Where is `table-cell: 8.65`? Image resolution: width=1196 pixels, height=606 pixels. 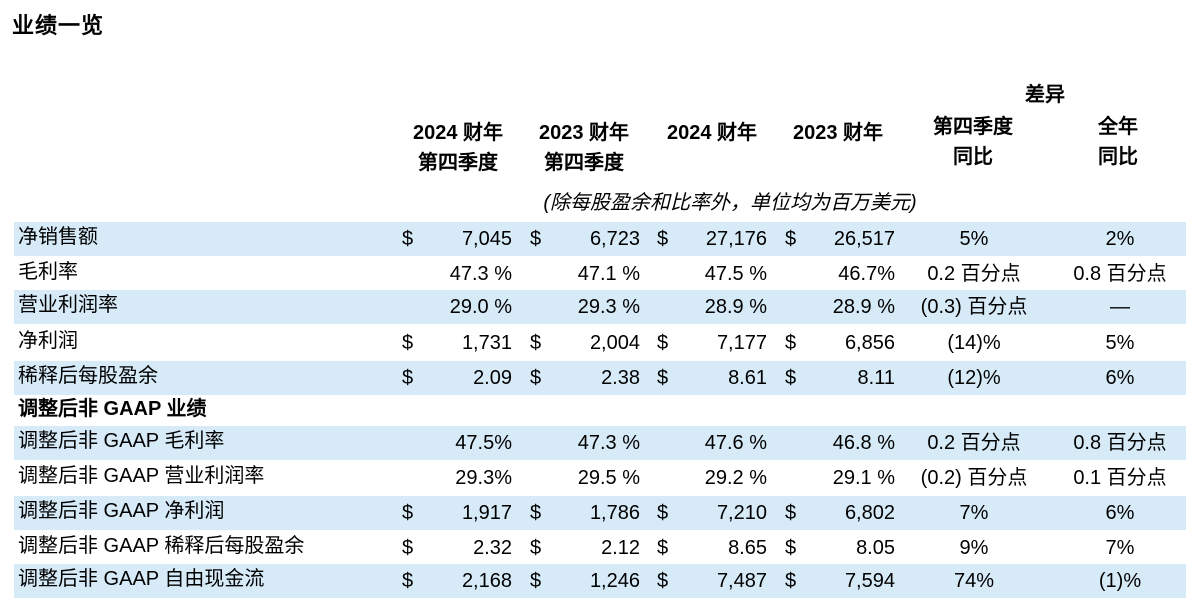
table-cell: 8.65 is located at coordinates (747, 548).